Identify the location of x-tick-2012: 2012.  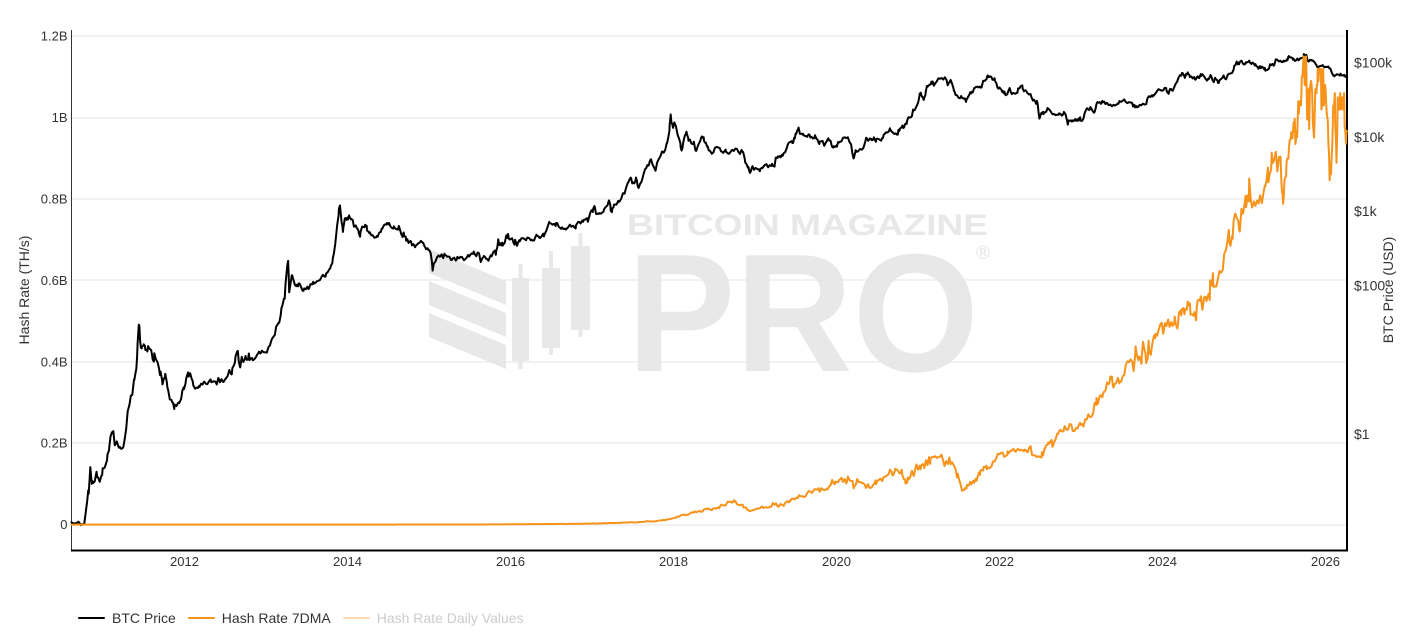
(184, 561).